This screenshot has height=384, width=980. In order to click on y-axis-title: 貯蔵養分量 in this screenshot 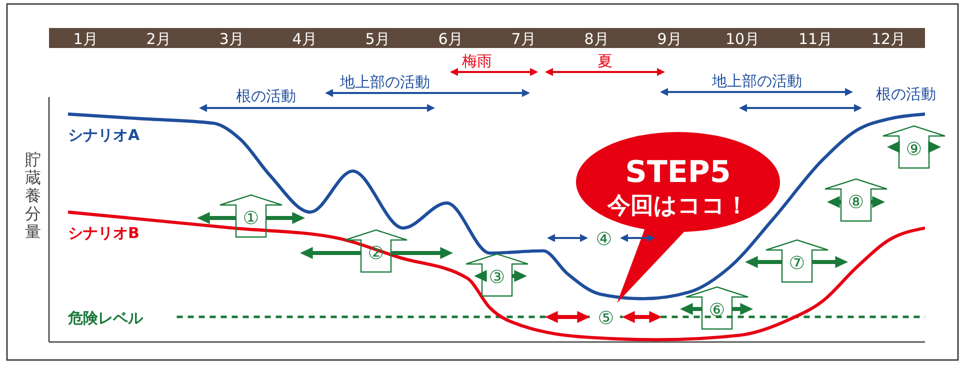, I will do `click(33, 195)`.